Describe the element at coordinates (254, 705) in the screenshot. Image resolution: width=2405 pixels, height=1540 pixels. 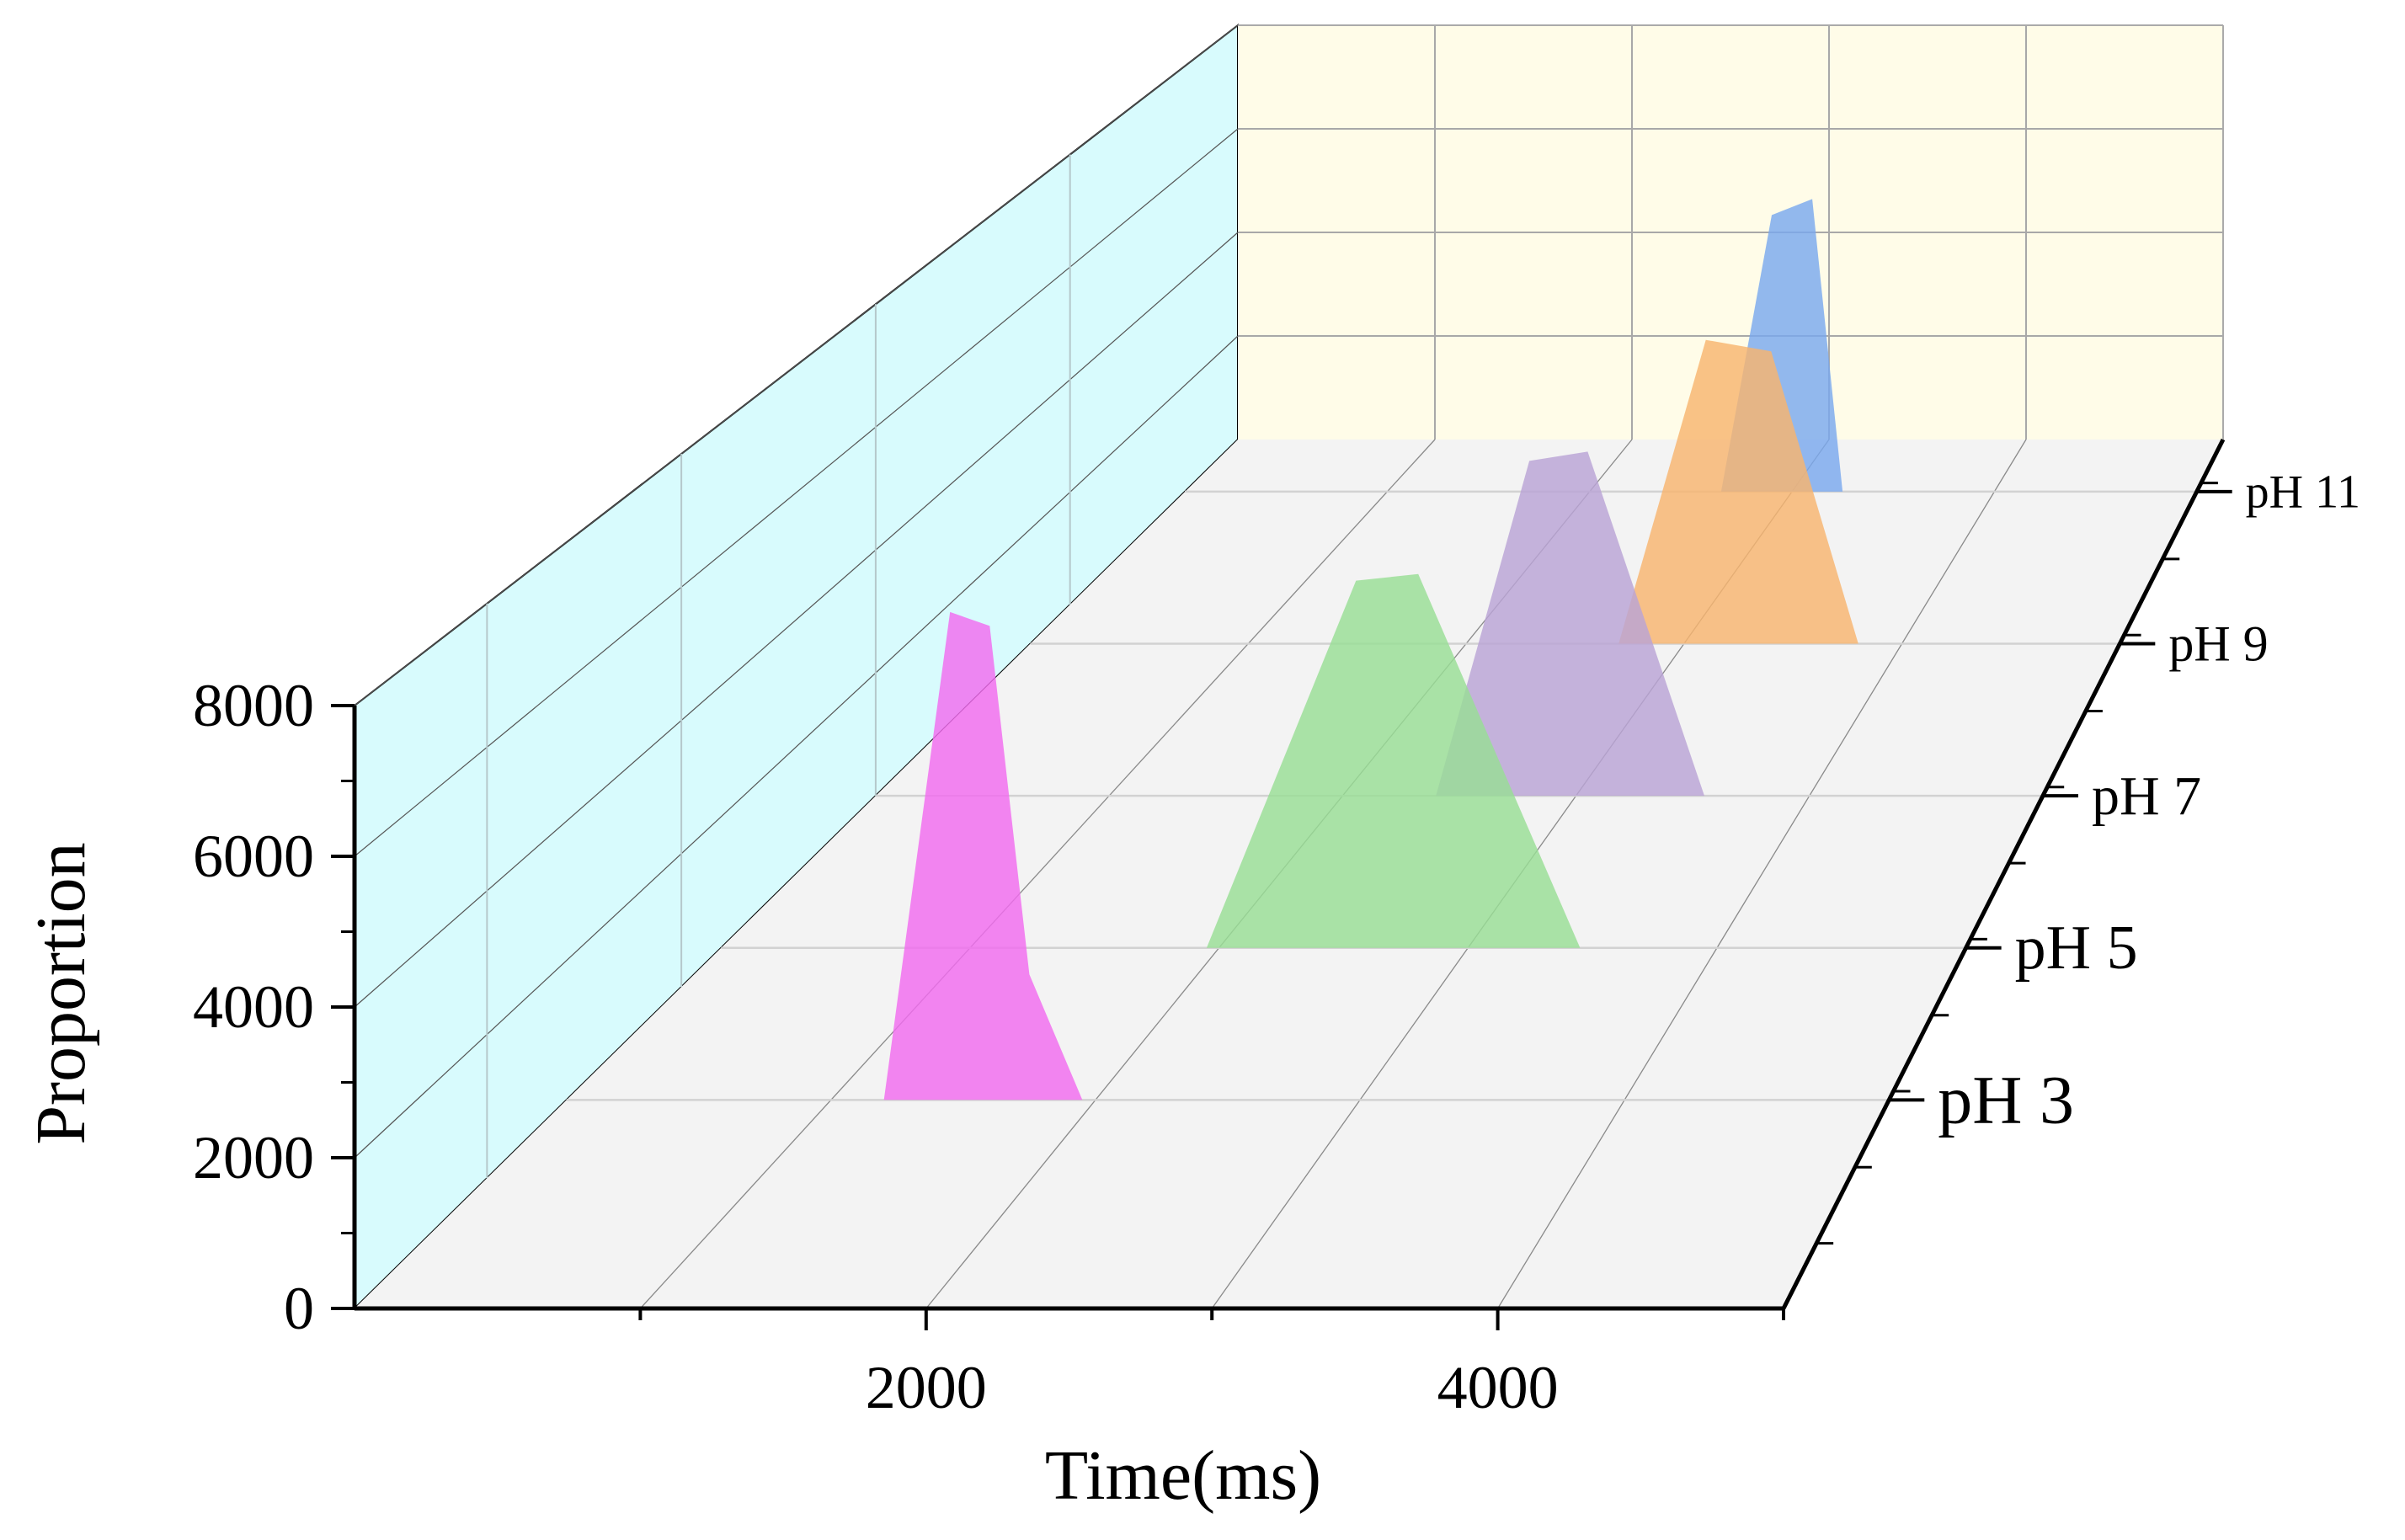
I see `y-tick-label: 8000` at that location.